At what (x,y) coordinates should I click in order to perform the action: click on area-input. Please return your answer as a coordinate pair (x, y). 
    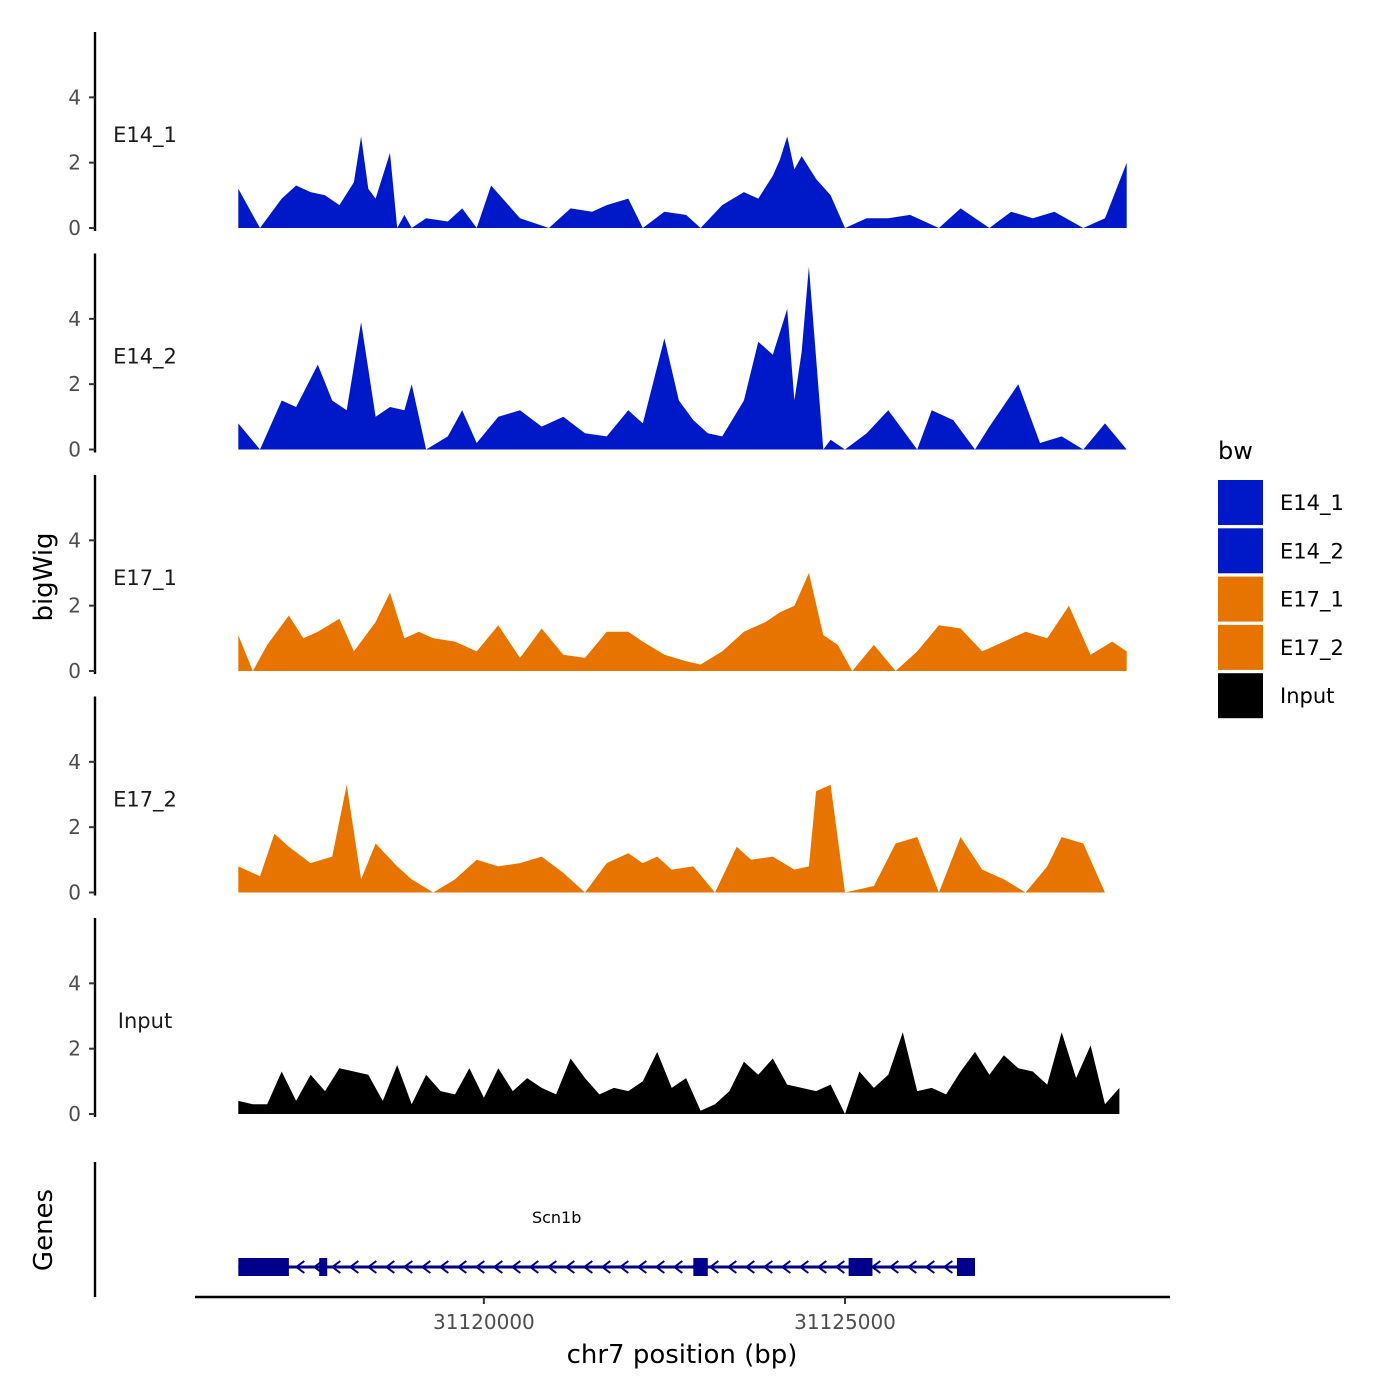
    Looking at the image, I should click on (679, 1073).